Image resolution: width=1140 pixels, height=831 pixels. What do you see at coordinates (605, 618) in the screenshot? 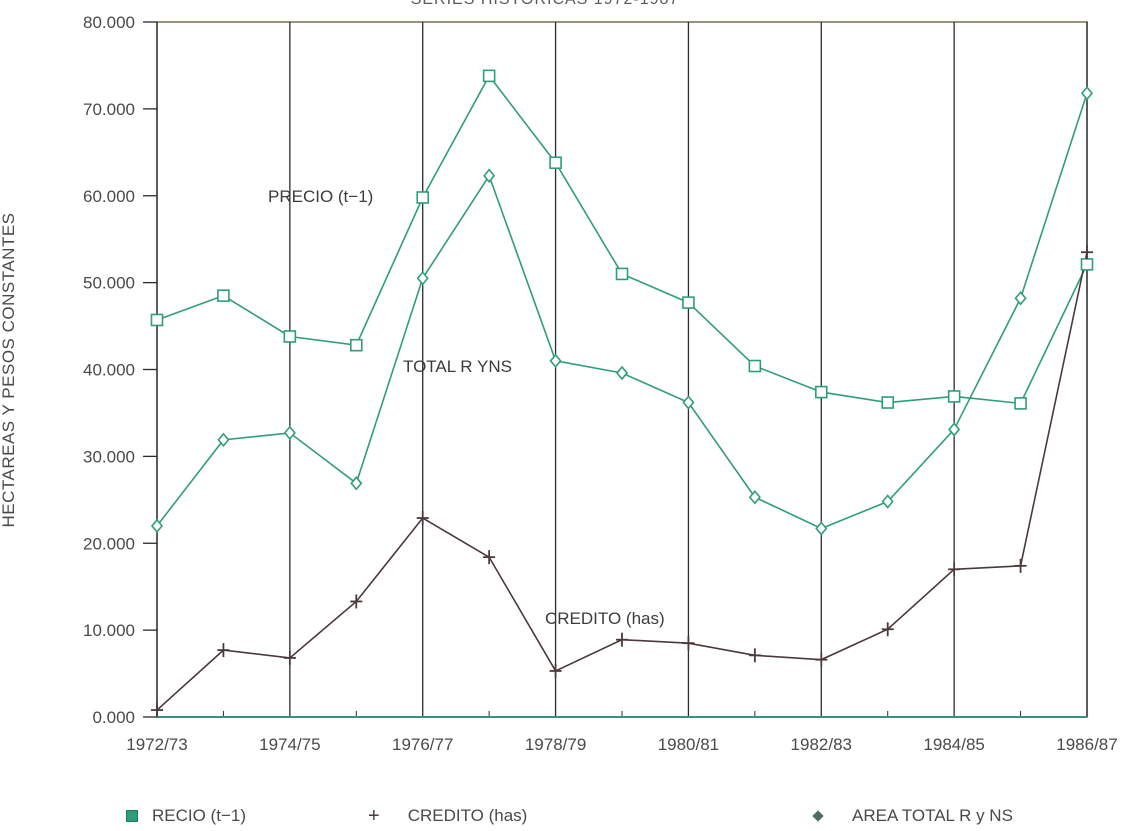
I see `annotation-label: CREDITO (has)` at bounding box center [605, 618].